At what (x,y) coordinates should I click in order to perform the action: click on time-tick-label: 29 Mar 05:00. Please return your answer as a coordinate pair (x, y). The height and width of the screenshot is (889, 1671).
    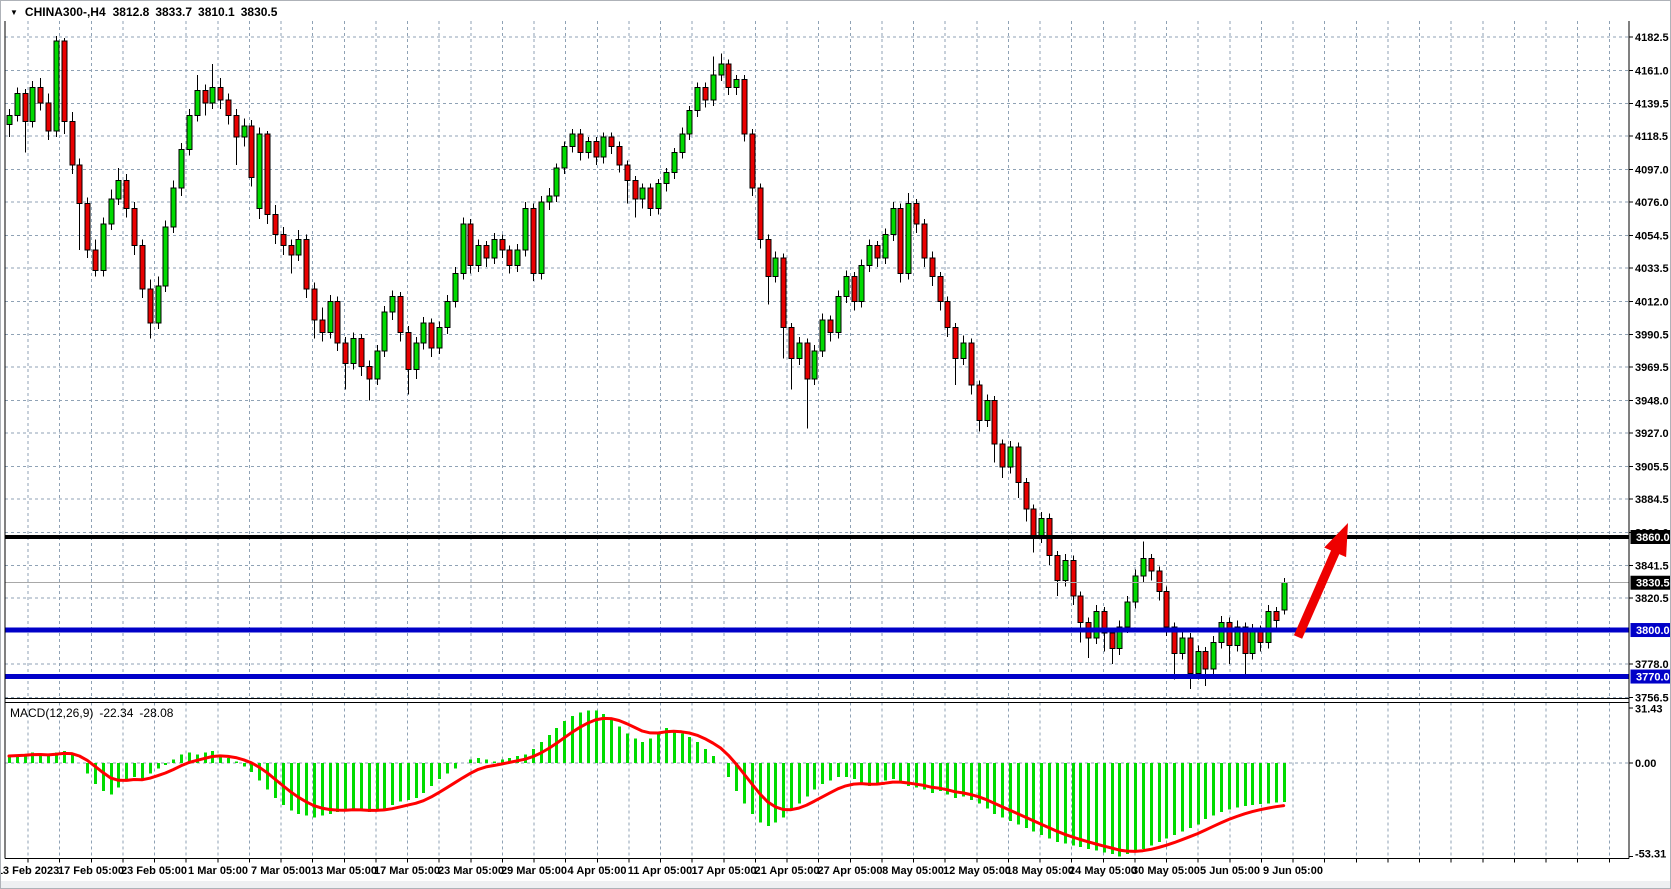
    Looking at the image, I should click on (534, 871).